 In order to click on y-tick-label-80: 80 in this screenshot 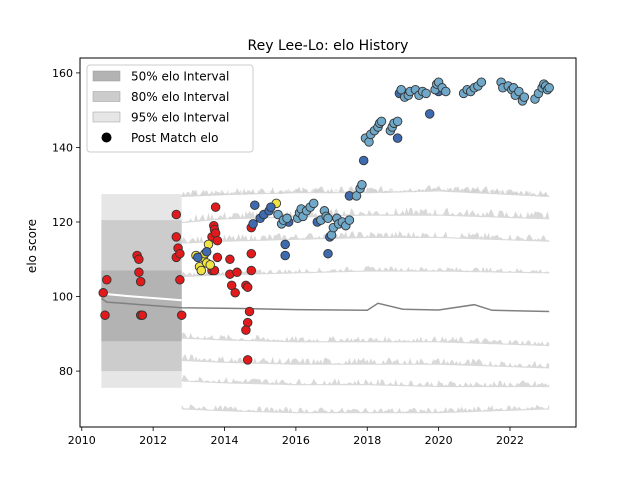, I will do `click(66, 371)`.